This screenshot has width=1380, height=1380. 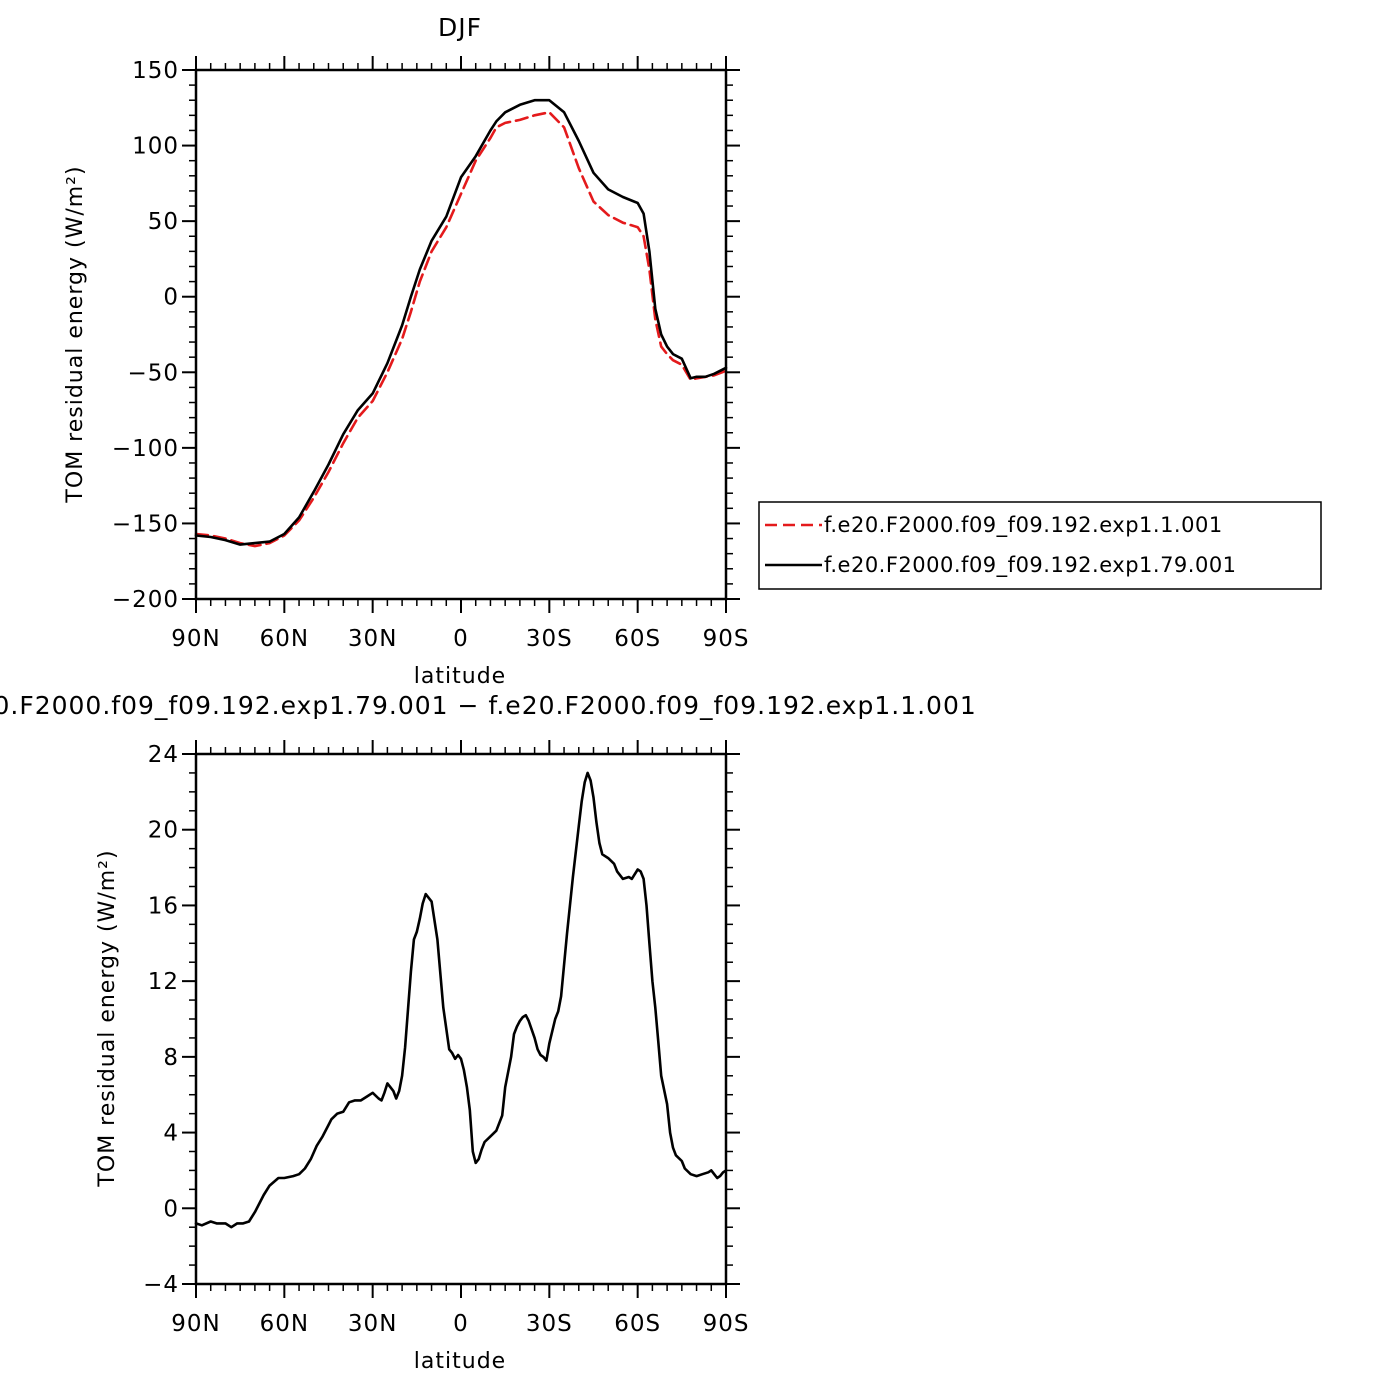 I want to click on top-y-tick-label: 100, so click(x=155, y=147).